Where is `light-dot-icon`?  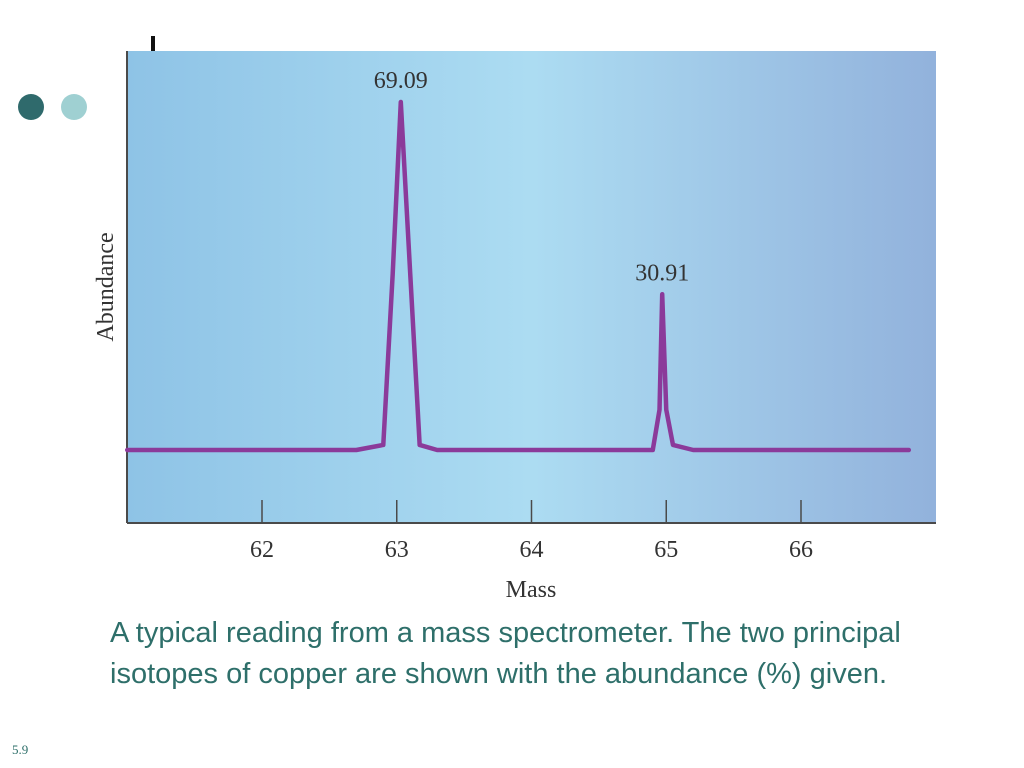 light-dot-icon is located at coordinates (74, 107).